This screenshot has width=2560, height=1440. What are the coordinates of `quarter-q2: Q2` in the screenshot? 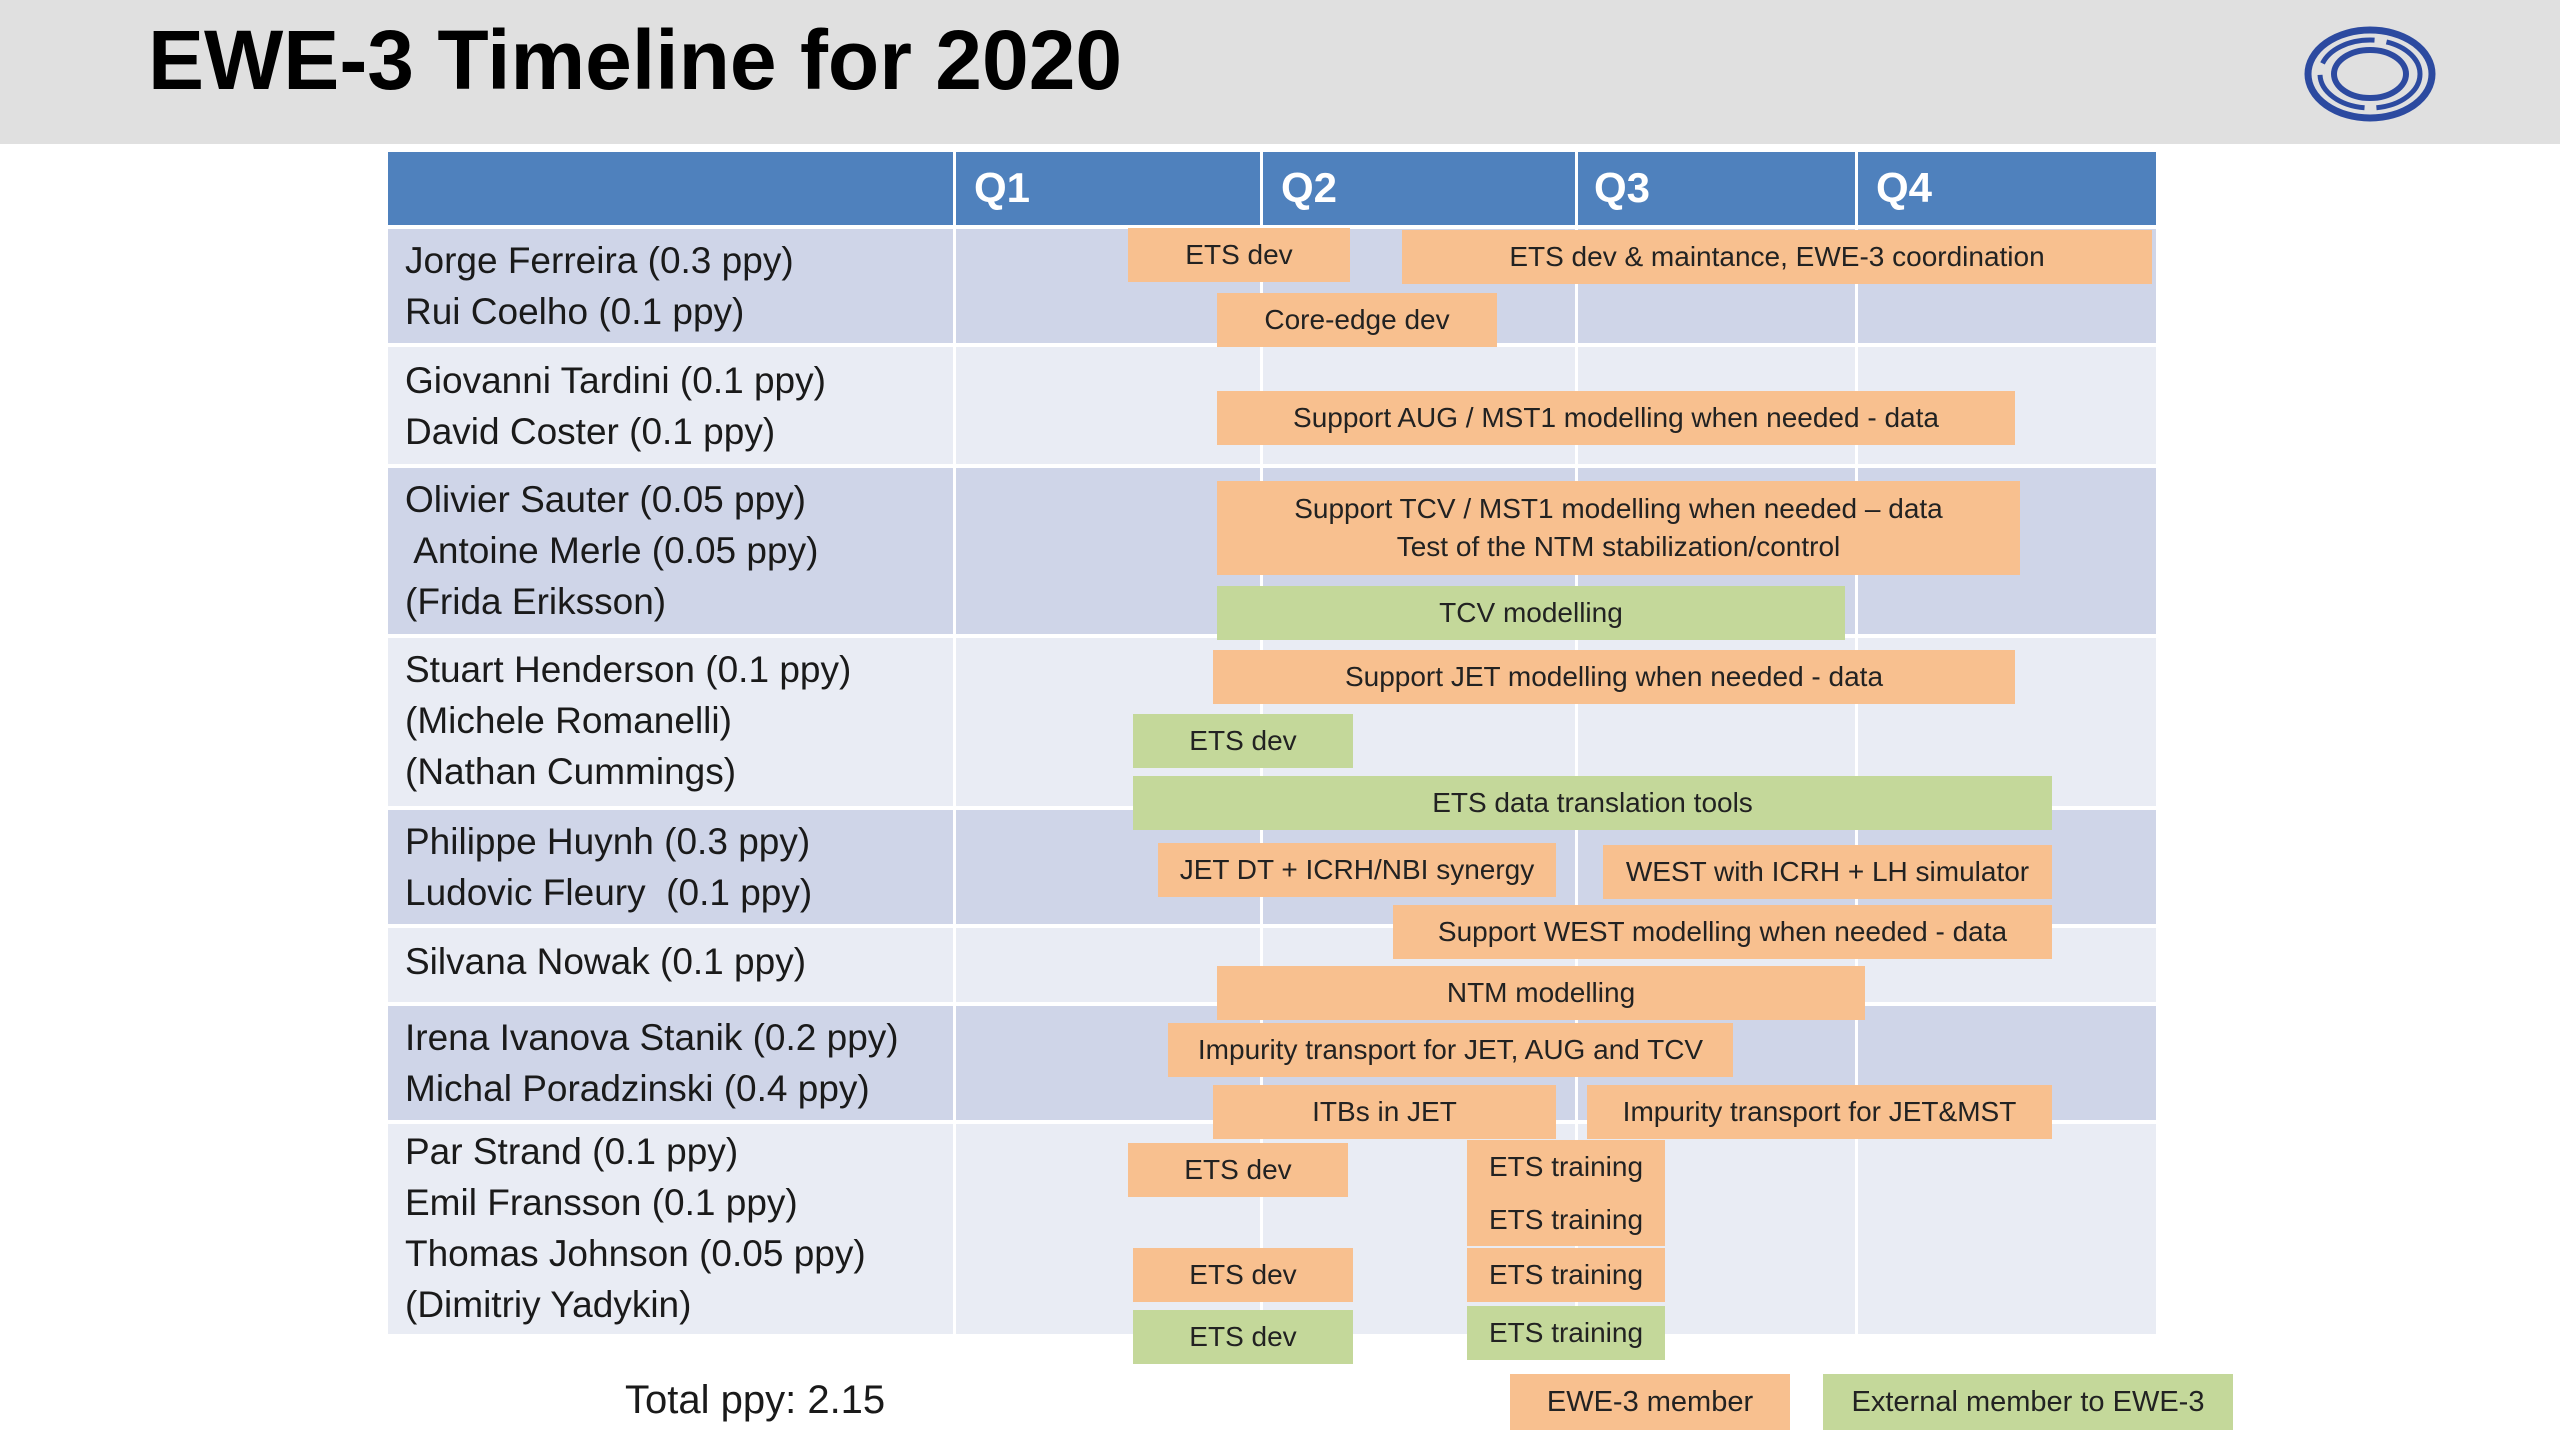 It's located at (1309, 187).